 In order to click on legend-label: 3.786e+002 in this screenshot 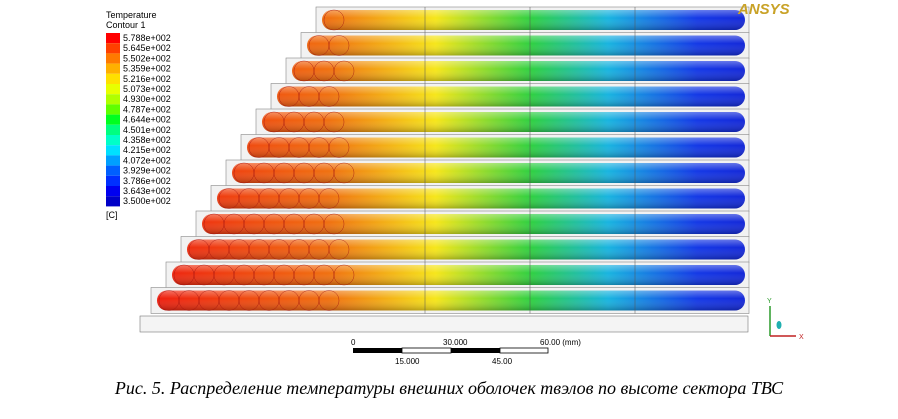, I will do `click(147, 181)`.